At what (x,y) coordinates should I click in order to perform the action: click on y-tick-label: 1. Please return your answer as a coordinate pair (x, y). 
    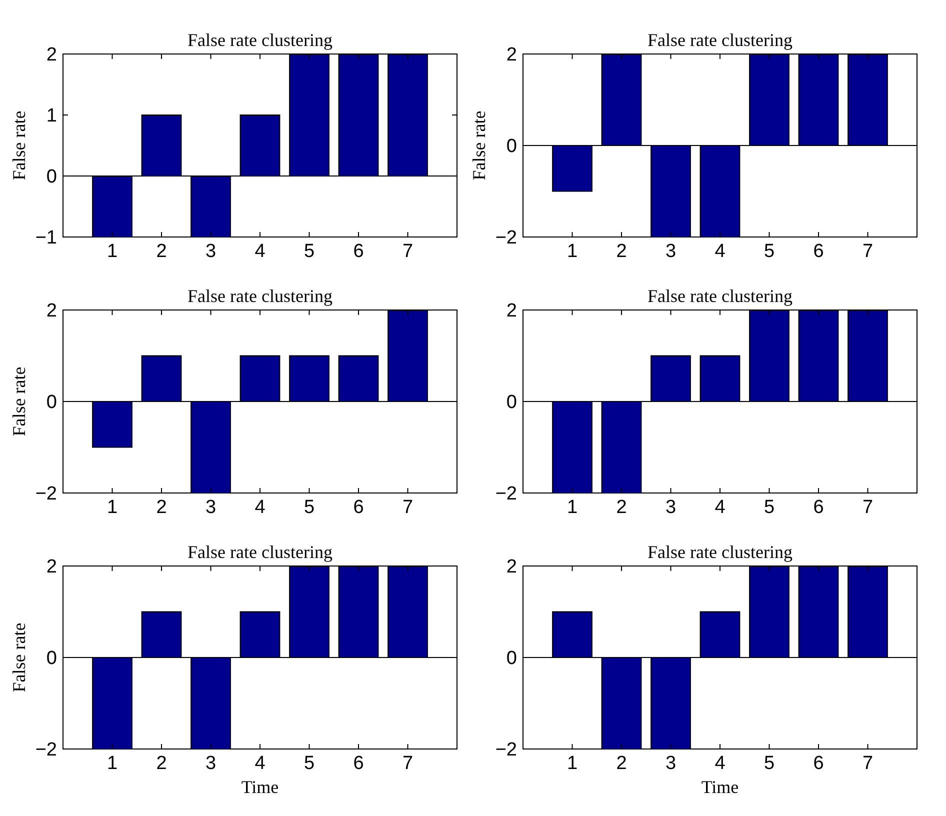
    Looking at the image, I should click on (51, 116).